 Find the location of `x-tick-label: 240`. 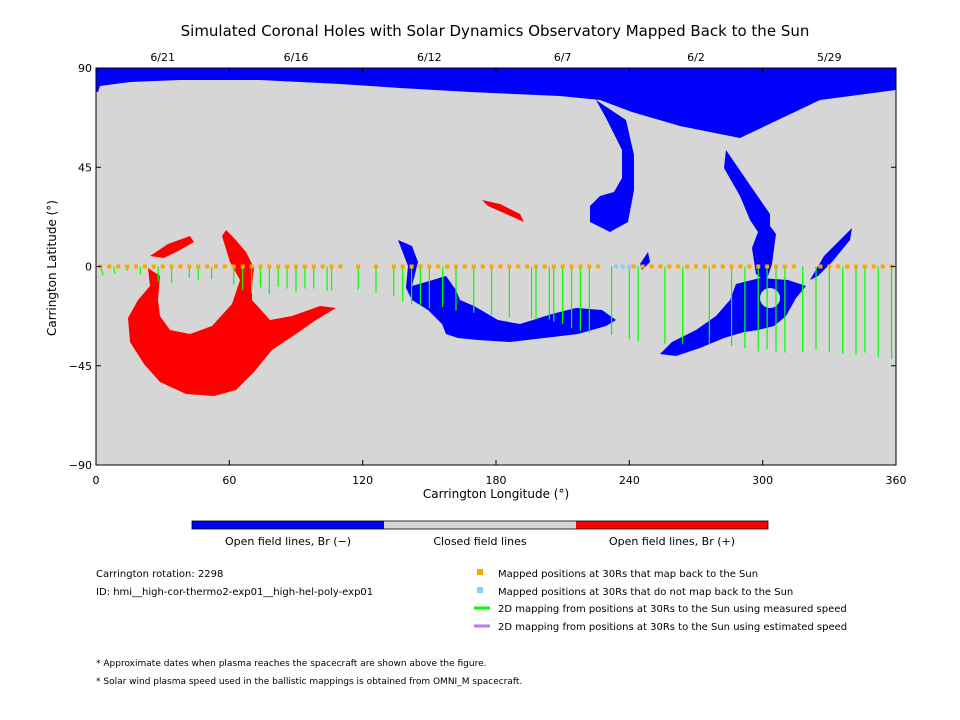

x-tick-label: 240 is located at coordinates (629, 480).